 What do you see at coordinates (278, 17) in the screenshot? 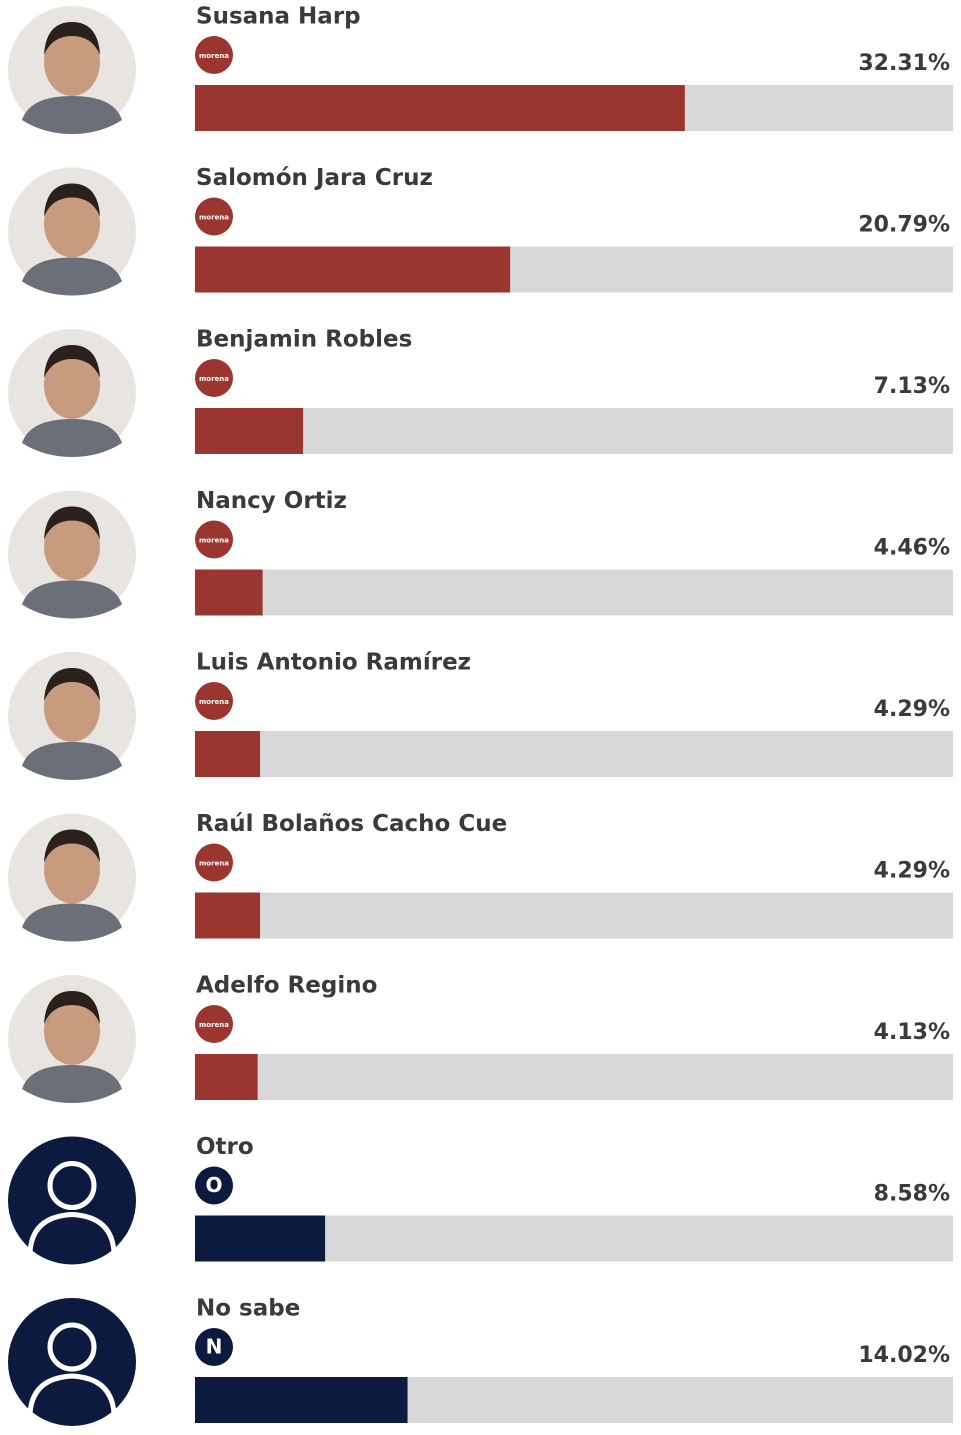
I see `candidate-name: Susana Harp` at bounding box center [278, 17].